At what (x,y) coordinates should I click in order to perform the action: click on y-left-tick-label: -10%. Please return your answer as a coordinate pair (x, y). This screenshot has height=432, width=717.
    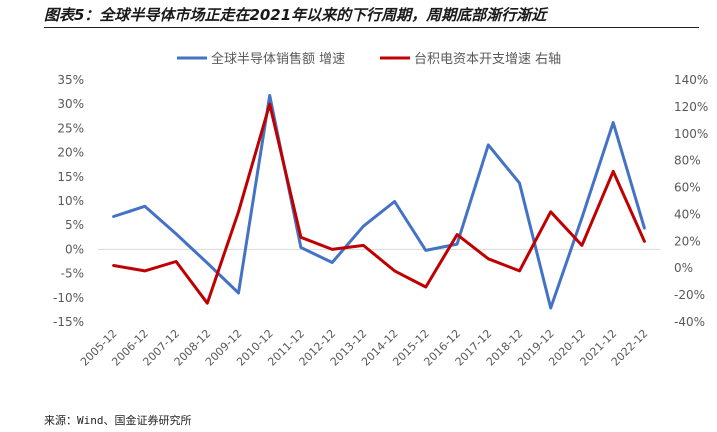
    Looking at the image, I should click on (68, 298).